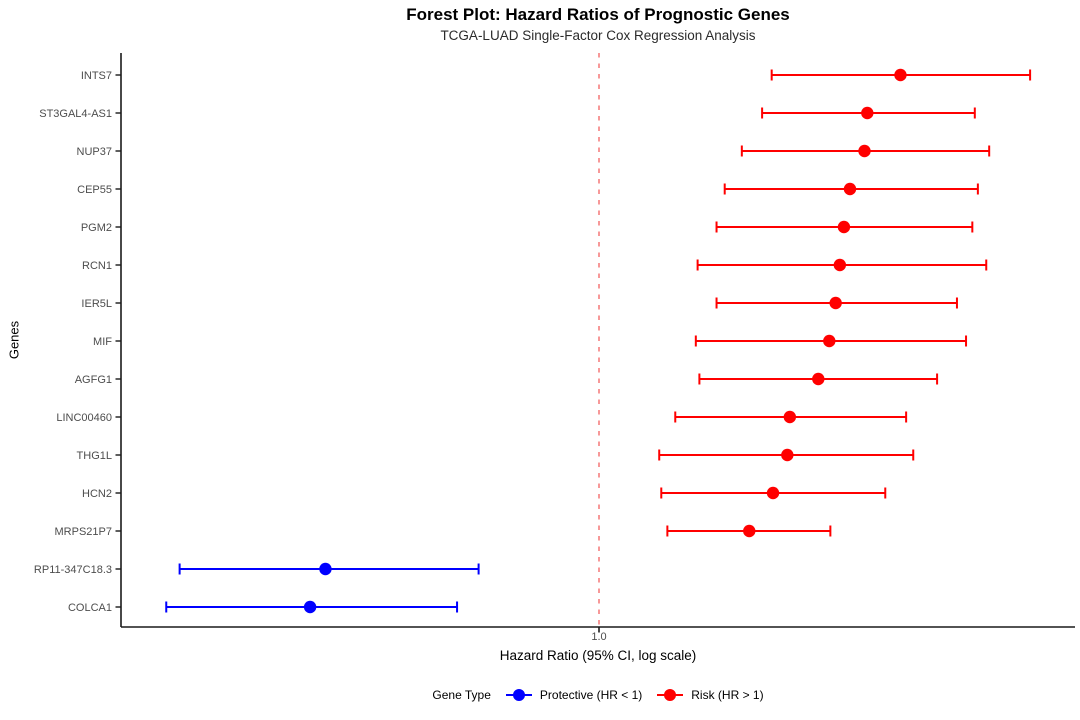 The height and width of the screenshot is (720, 1080). Describe the element at coordinates (727, 695) in the screenshot. I see `legend-item-label-risk: Risk (HR > 1)` at that location.